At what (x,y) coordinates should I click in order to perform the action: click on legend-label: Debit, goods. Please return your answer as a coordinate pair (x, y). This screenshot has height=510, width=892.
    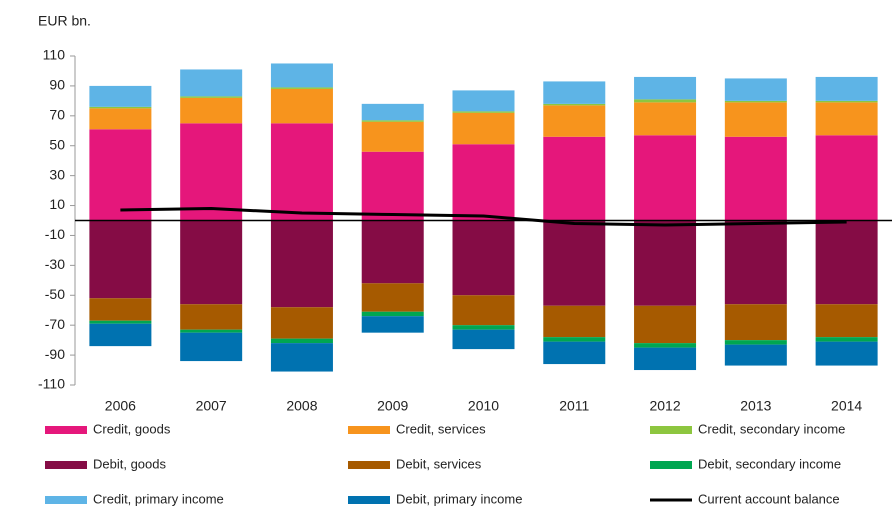
    Looking at the image, I should click on (129, 463).